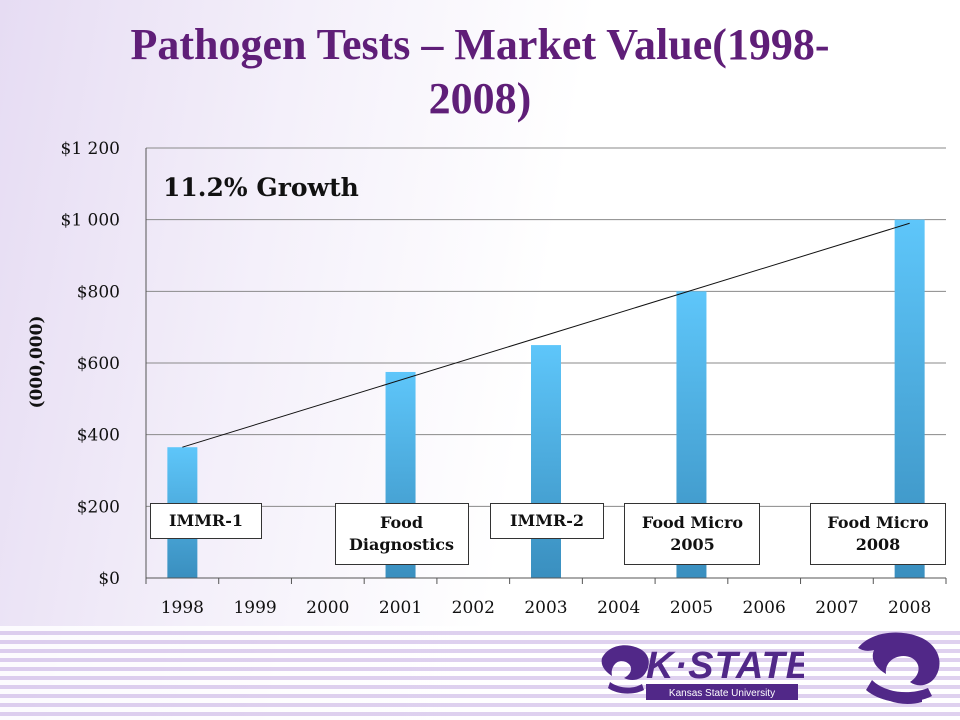 The image size is (960, 720). I want to click on x-tick-label-2007: 2007, so click(836, 608).